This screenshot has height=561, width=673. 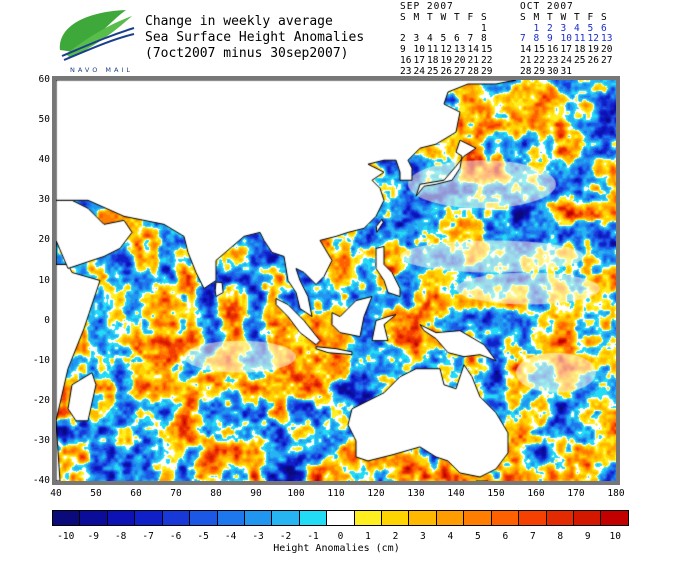 I want to click on colorbar-tick-label: 7, so click(x=532, y=536).